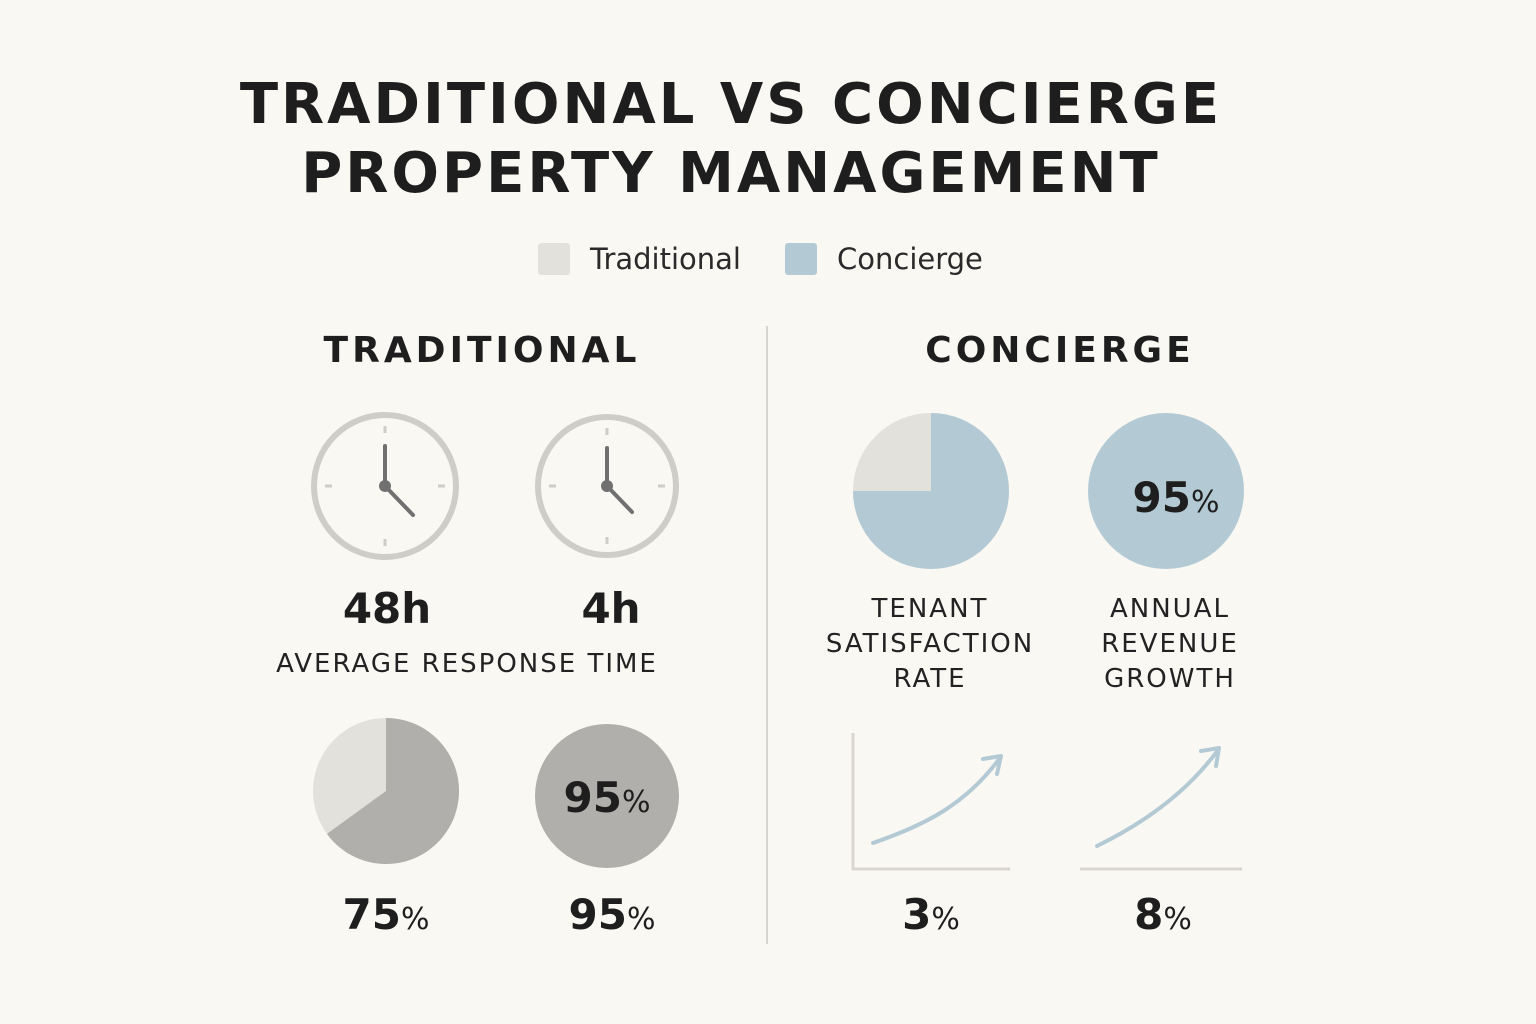  I want to click on traditional-heading: TRADITIONAL, so click(482, 350).